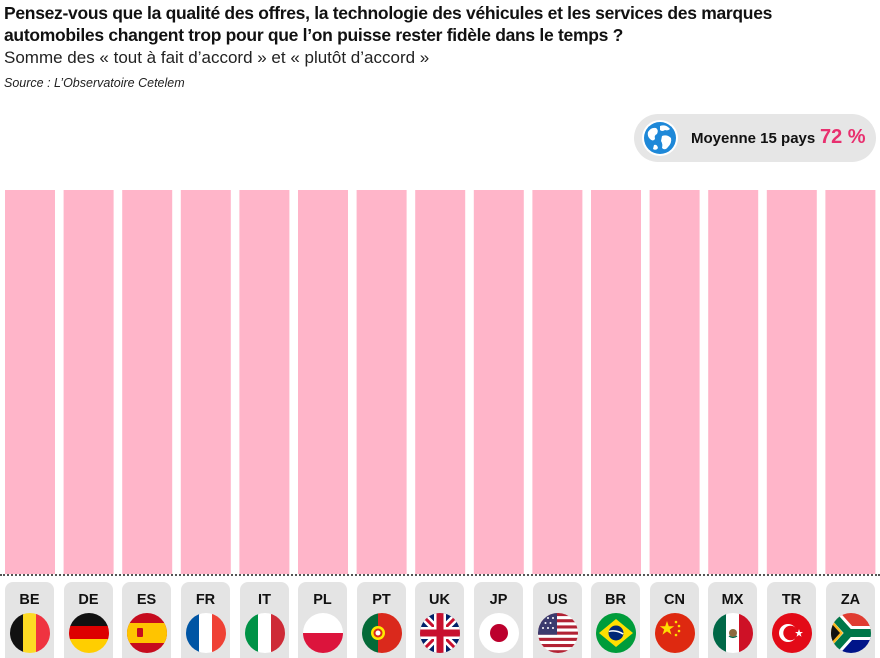  What do you see at coordinates (733, 633) in the screenshot?
I see `mexico-flag-icon` at bounding box center [733, 633].